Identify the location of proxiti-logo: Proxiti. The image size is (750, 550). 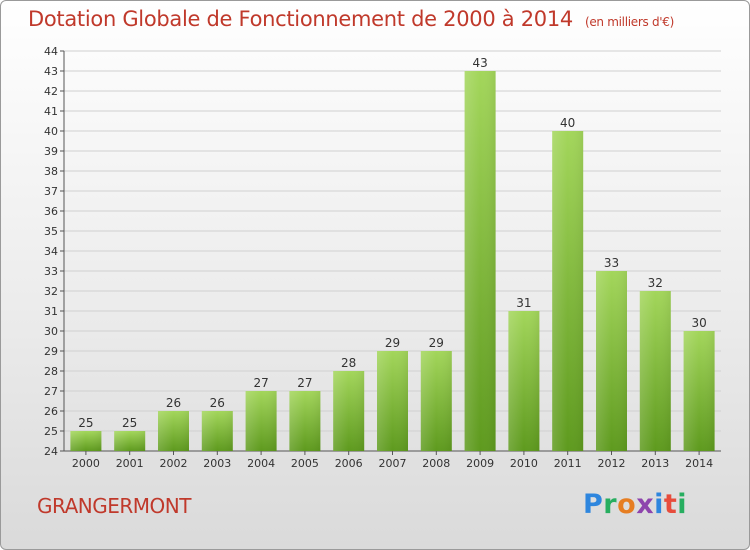
(635, 504).